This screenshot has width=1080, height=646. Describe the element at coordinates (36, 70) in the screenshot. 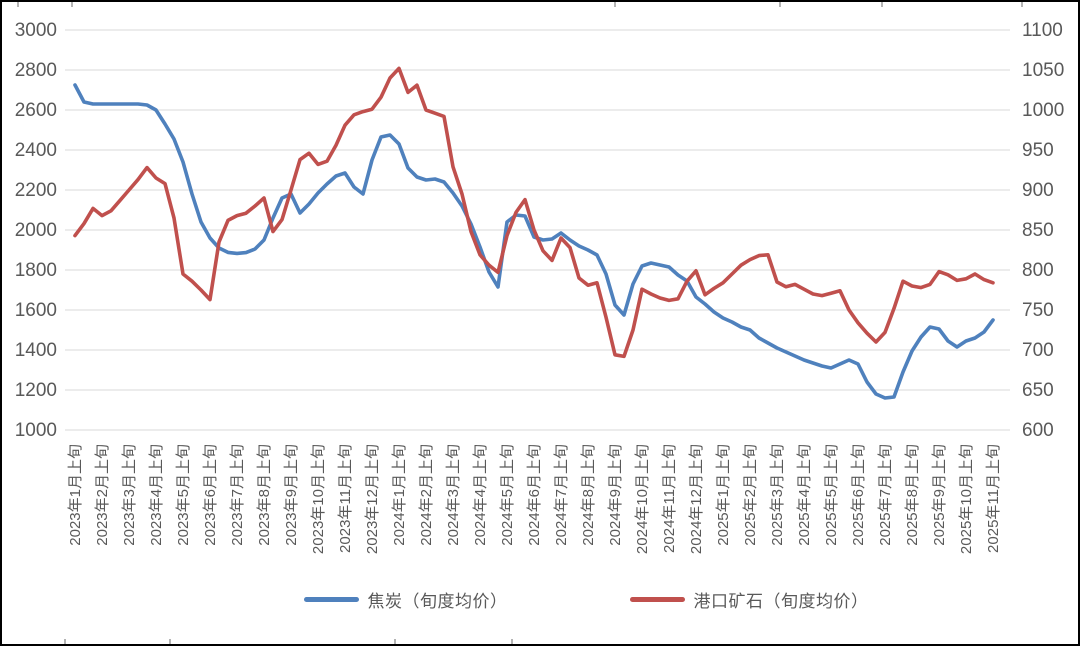

I see `y-axis-left-tick: 2800` at that location.